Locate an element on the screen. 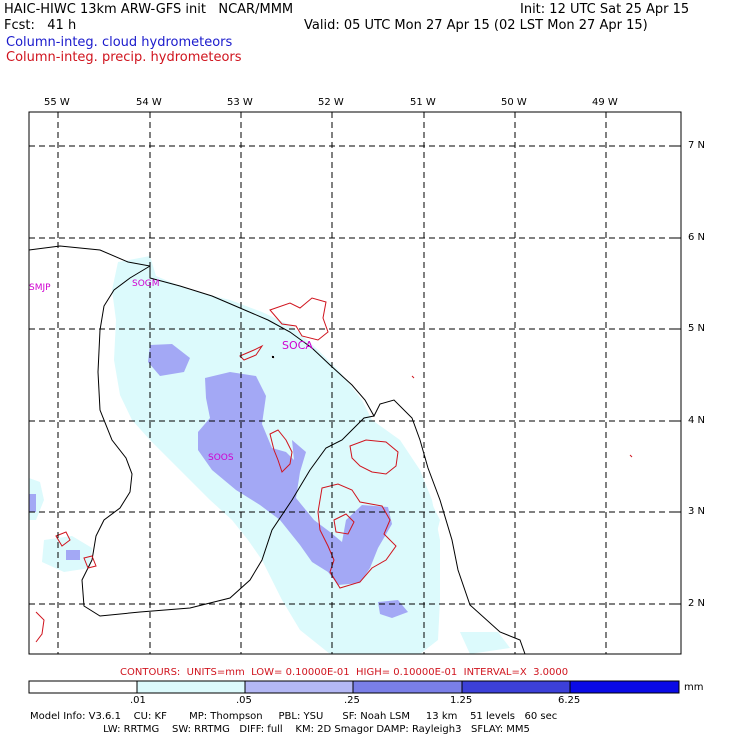 This screenshot has height=740, width=740. lon-label-51w: 51 W is located at coordinates (423, 102).